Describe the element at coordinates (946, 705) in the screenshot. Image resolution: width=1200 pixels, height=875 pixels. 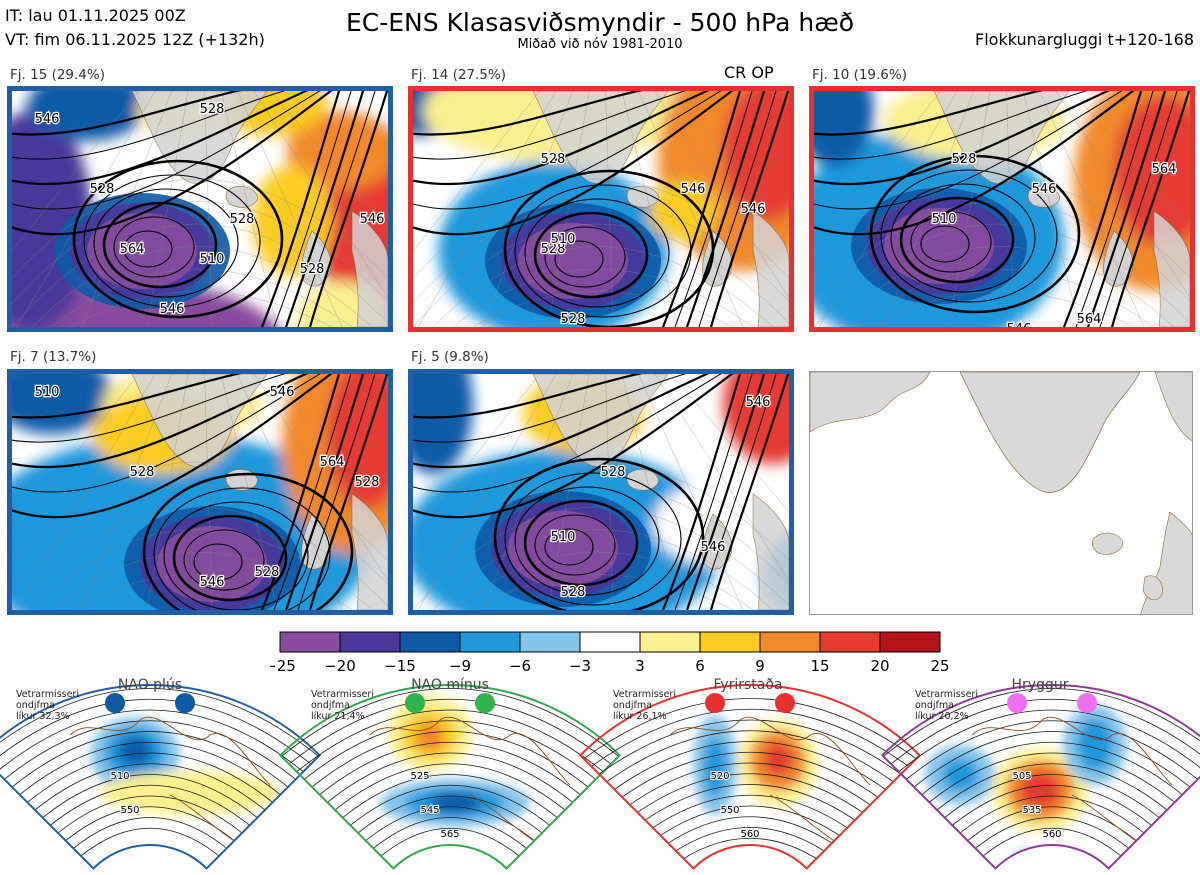
I see `regime-4-text: Vetrarmisseri ondjfma líkur 20,2%` at that location.